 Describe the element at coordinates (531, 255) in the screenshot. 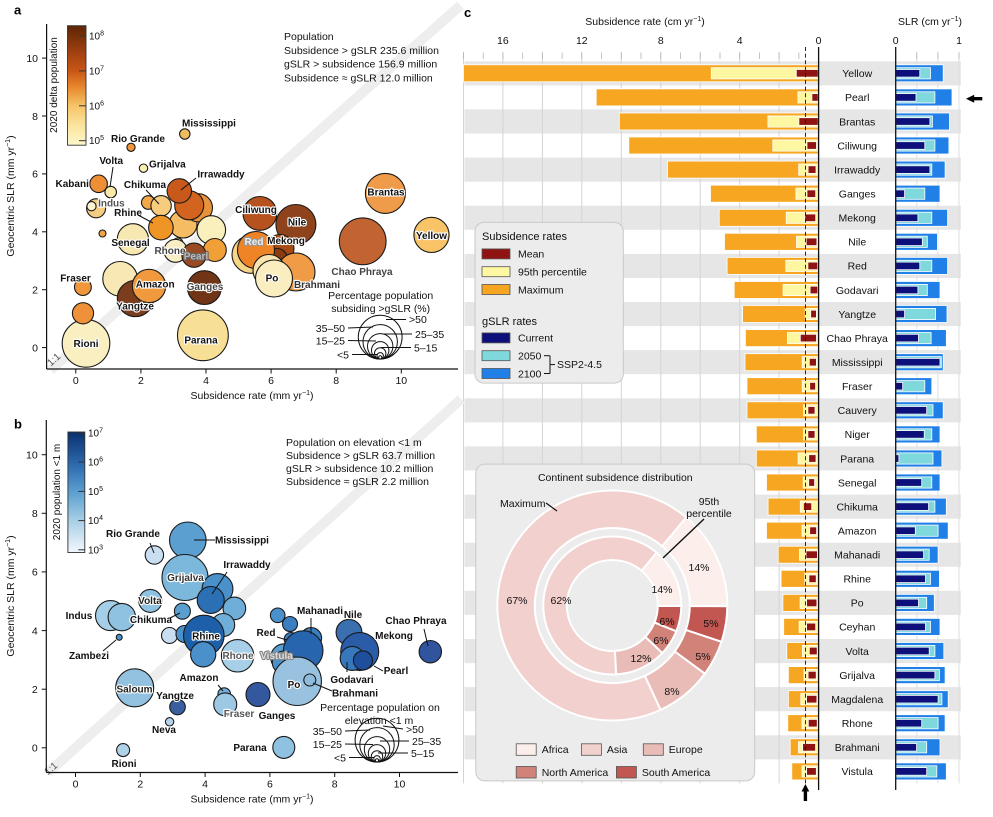

I see `svg-text: Mean` at that location.